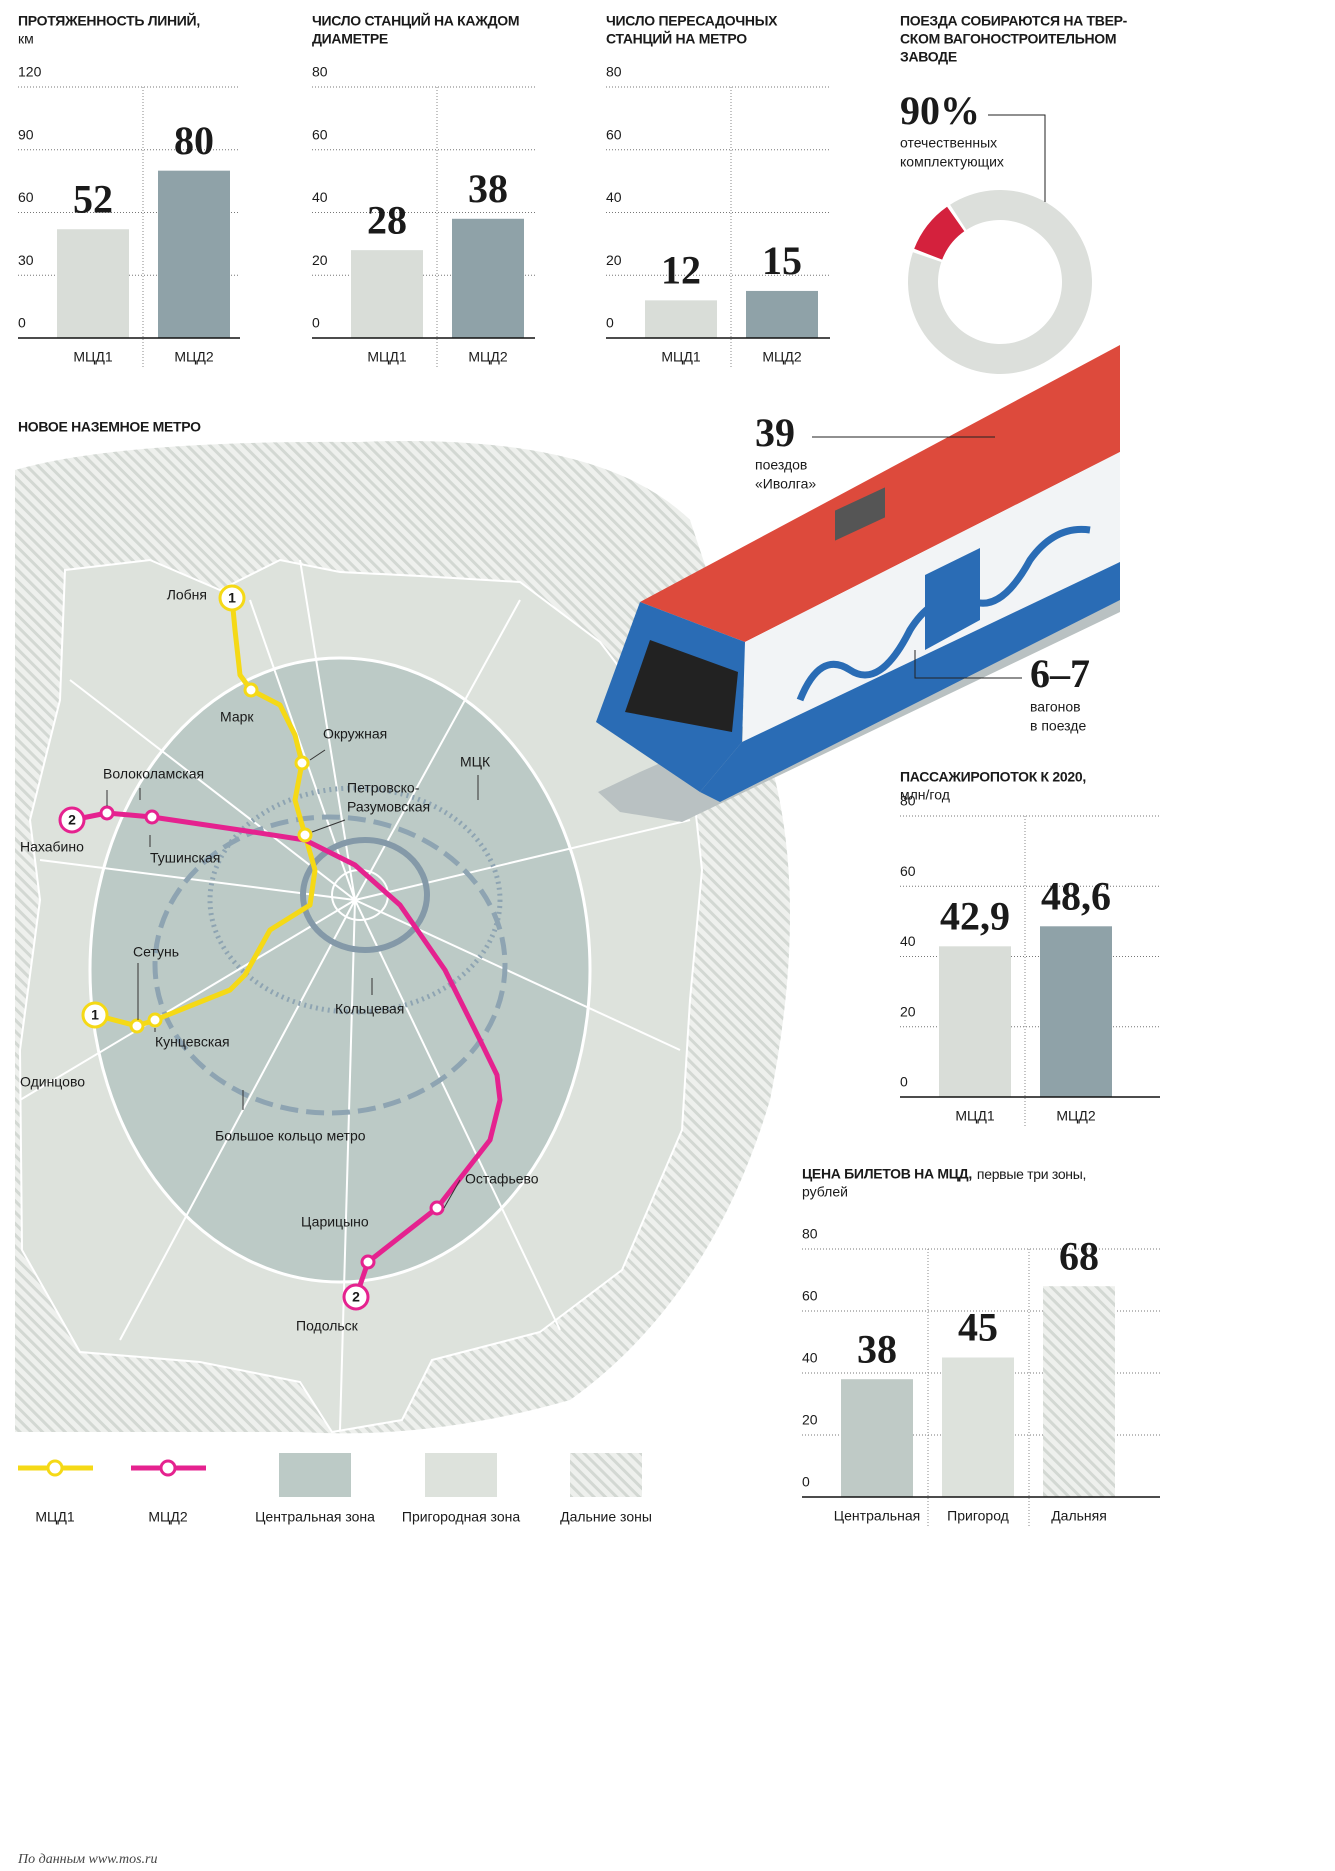 Image resolution: width=1335 pixels, height=1871 pixels. What do you see at coordinates (775, 432) in the screenshot?
I see `train-count: 39` at bounding box center [775, 432].